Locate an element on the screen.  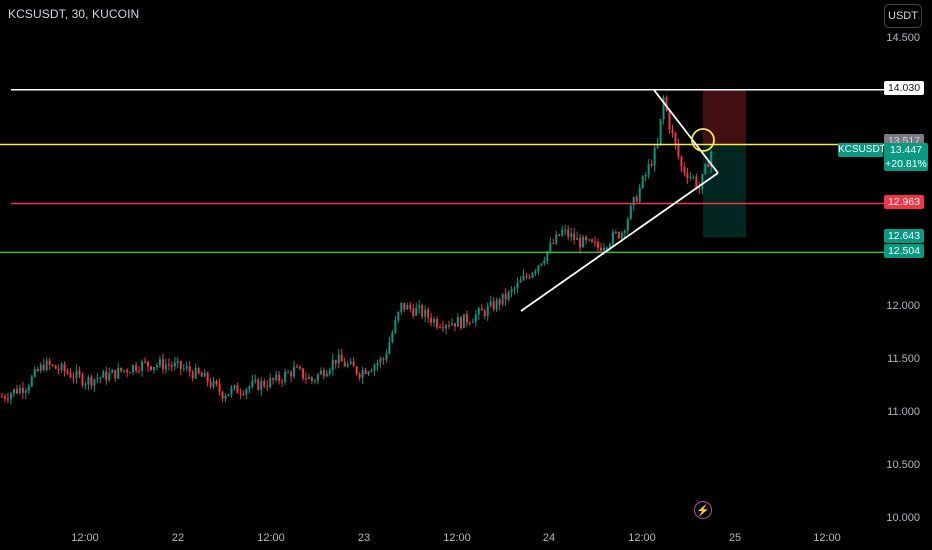
x-axis-label: 22 is located at coordinates (178, 538).